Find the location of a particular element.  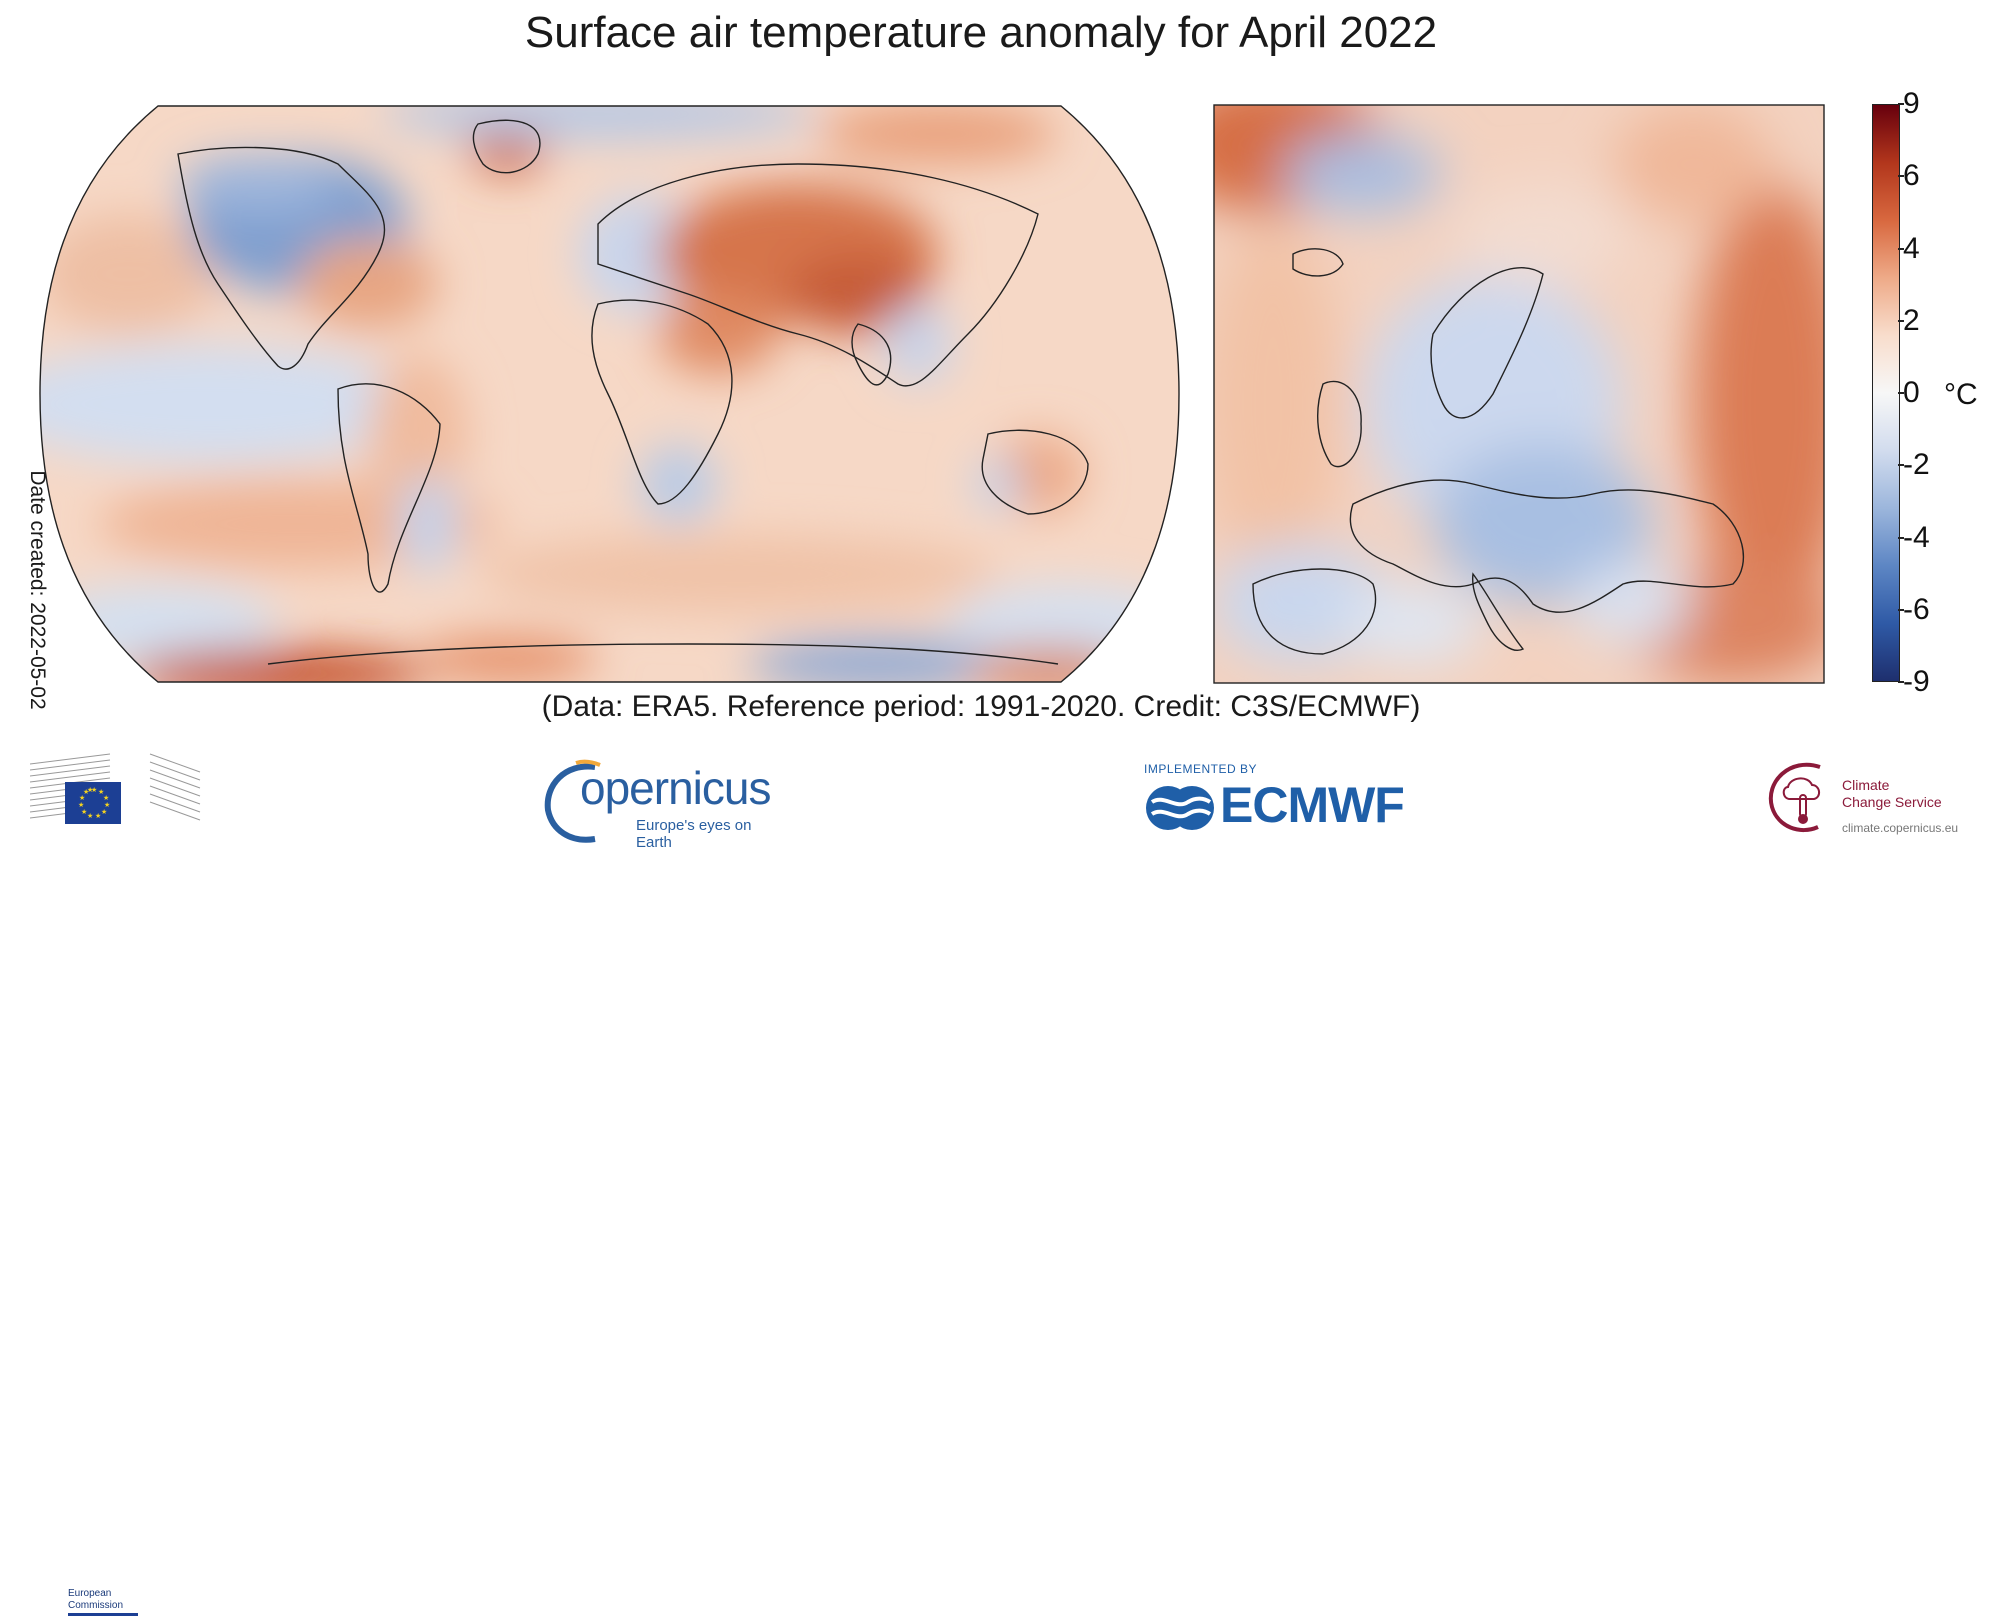

colorbar-tick-label: -4 is located at coordinates (1916, 537).